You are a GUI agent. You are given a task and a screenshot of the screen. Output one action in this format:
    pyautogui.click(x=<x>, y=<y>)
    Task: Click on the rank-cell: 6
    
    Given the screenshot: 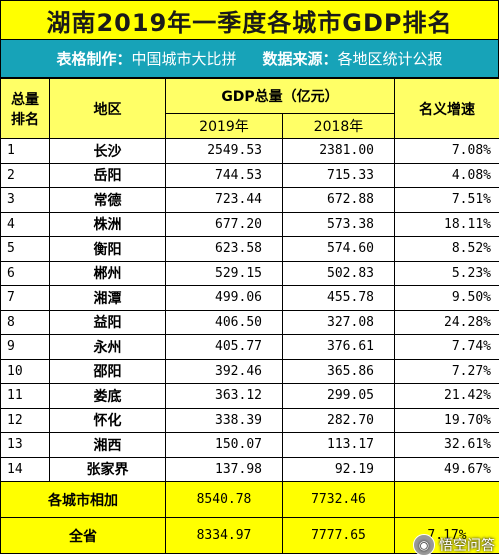 What is the action you would take?
    pyautogui.click(x=25, y=273)
    